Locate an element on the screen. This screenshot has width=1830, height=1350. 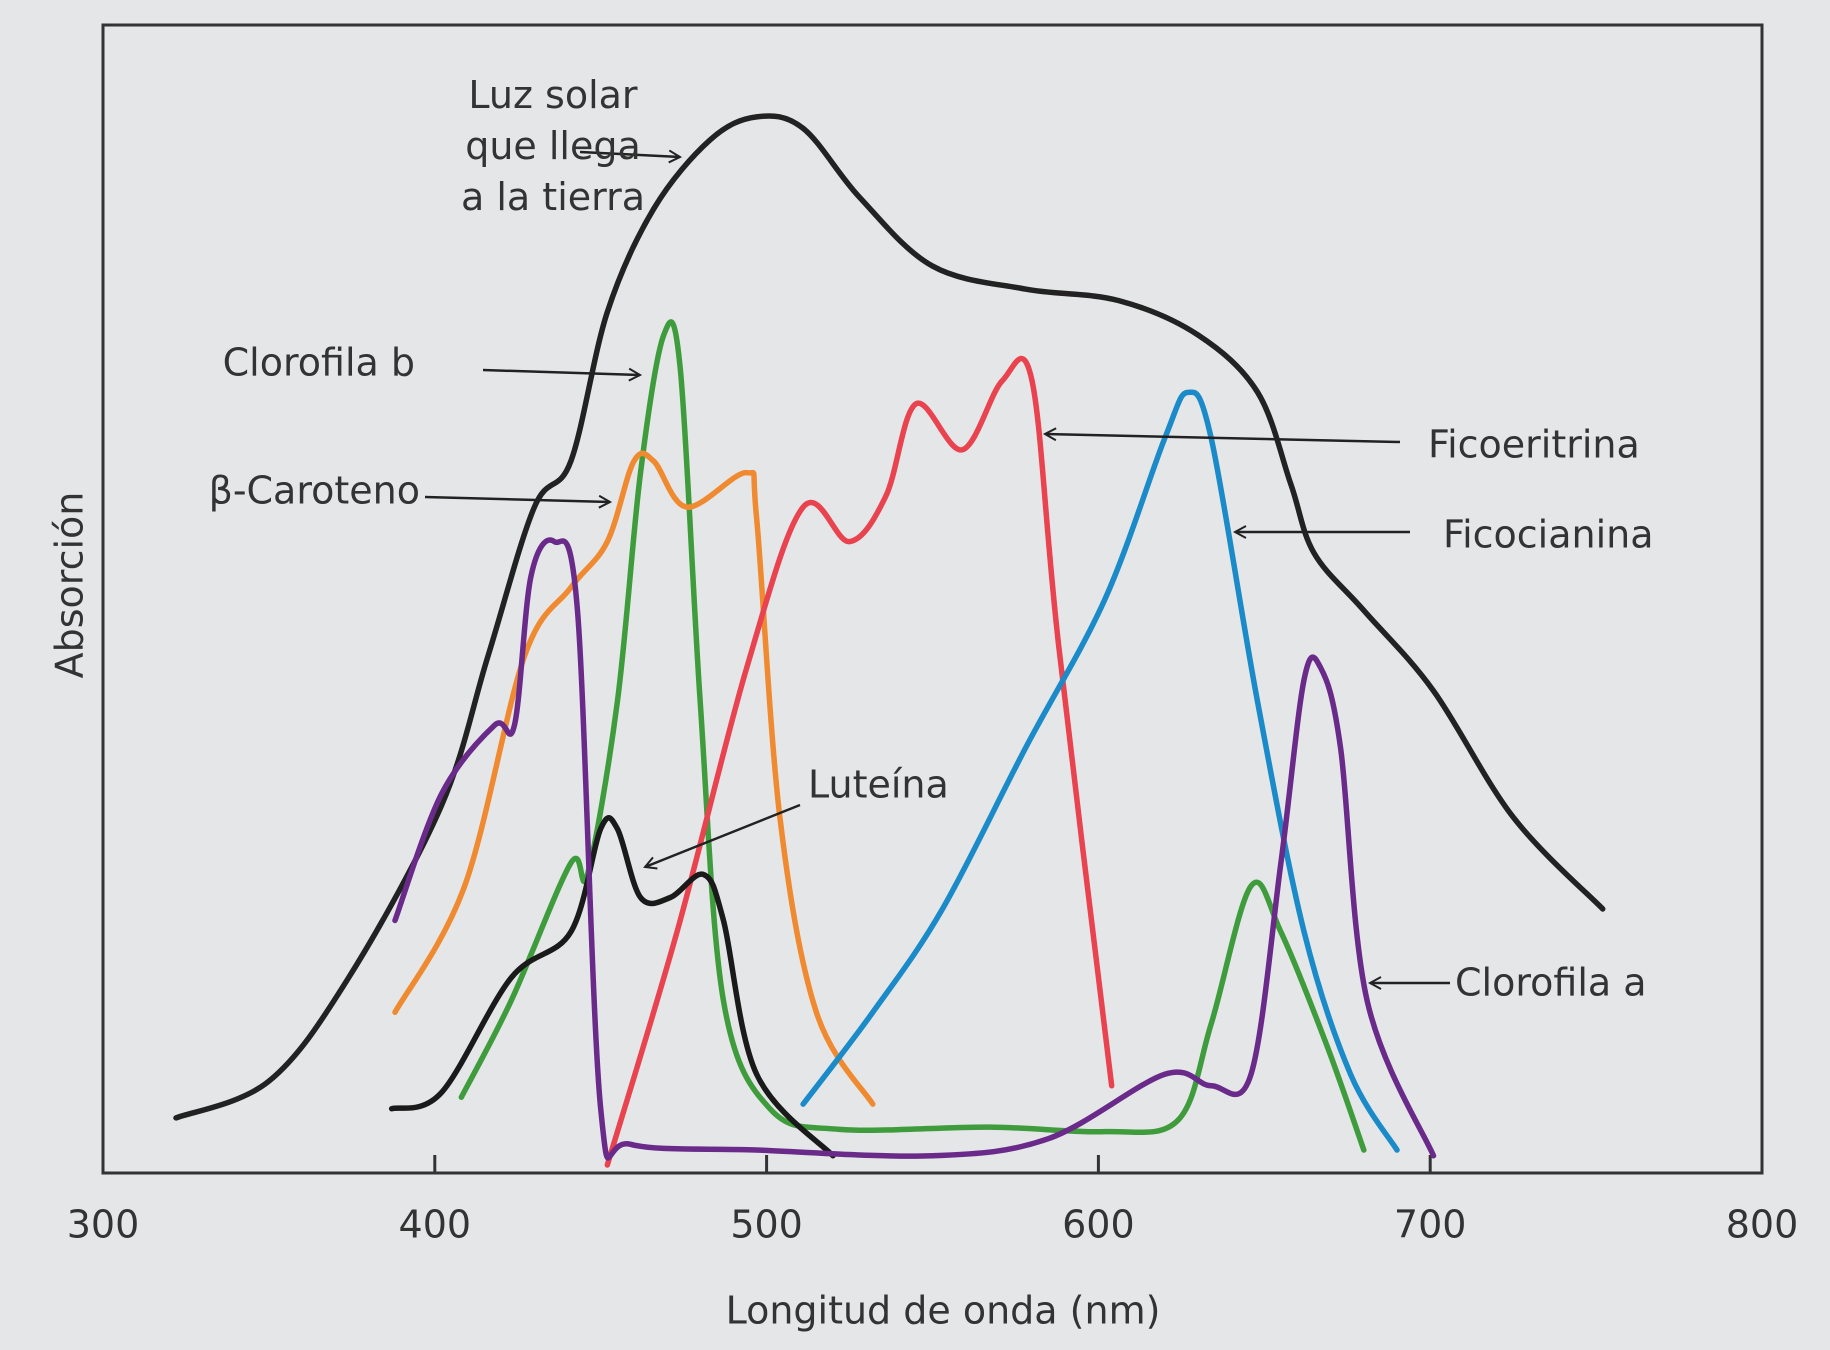
x-tick-label: 700 is located at coordinates (1430, 1225).